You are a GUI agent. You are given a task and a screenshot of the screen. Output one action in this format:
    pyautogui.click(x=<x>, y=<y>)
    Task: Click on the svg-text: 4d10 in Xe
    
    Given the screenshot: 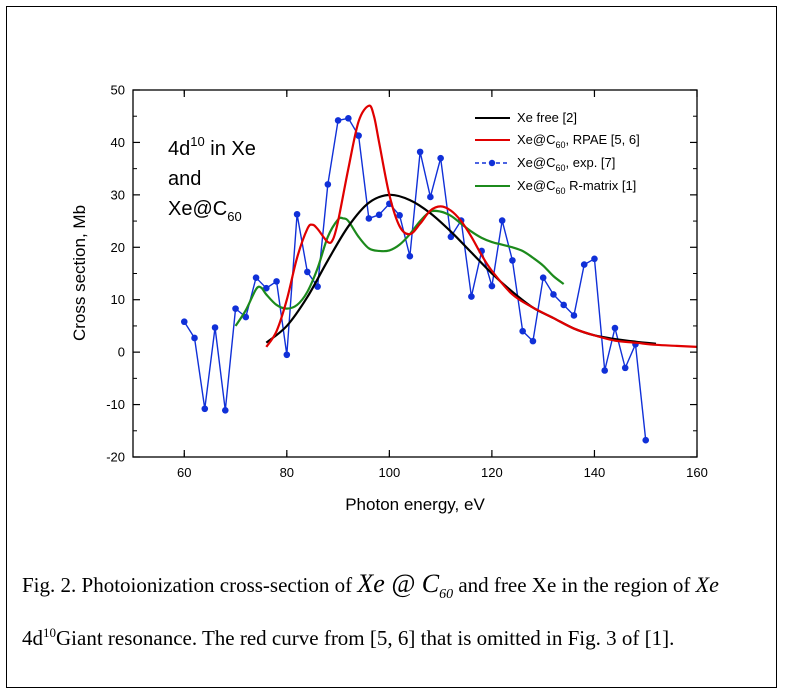 What is the action you would take?
    pyautogui.click(x=212, y=147)
    